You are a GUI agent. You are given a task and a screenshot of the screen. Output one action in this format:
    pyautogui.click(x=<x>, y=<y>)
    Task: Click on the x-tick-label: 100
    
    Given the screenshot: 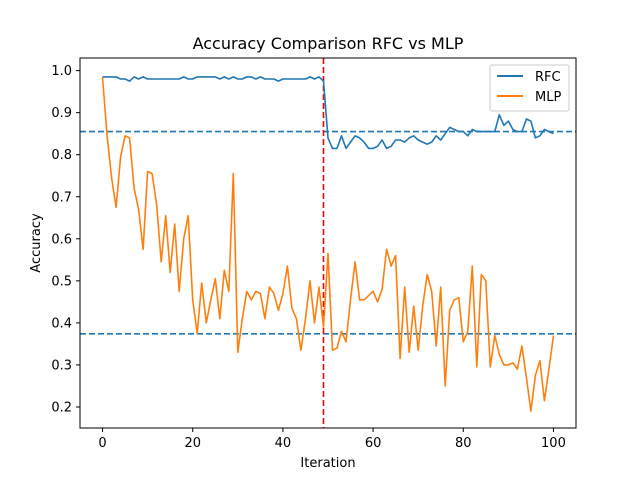 What is the action you would take?
    pyautogui.click(x=553, y=443)
    